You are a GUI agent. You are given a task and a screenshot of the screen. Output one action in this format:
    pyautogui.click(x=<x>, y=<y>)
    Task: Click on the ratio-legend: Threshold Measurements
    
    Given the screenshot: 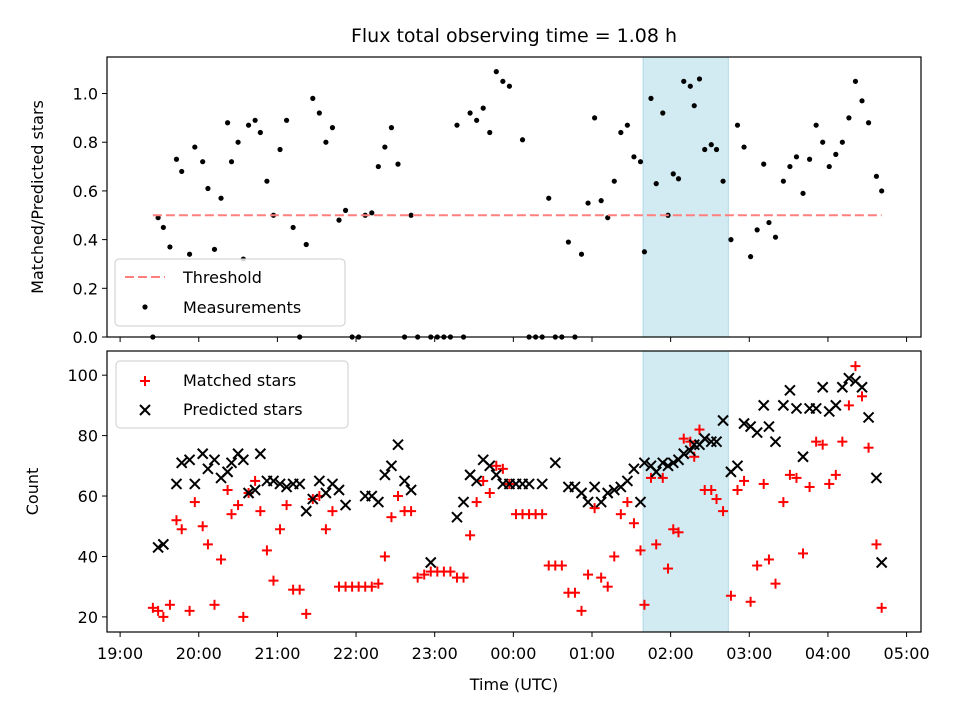 What is the action you would take?
    pyautogui.click(x=230, y=292)
    